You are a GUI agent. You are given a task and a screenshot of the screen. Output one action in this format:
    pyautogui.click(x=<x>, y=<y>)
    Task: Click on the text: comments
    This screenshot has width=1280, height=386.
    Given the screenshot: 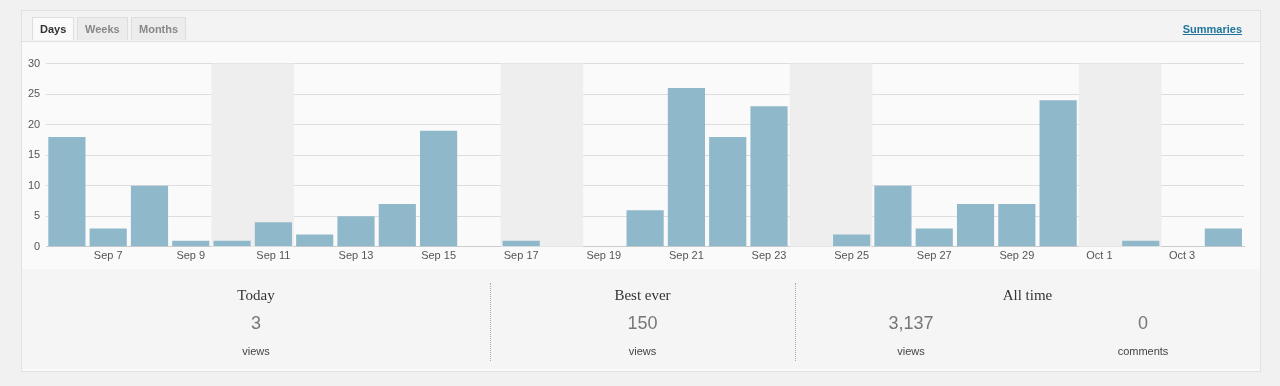 What is the action you would take?
    pyautogui.click(x=1143, y=351)
    